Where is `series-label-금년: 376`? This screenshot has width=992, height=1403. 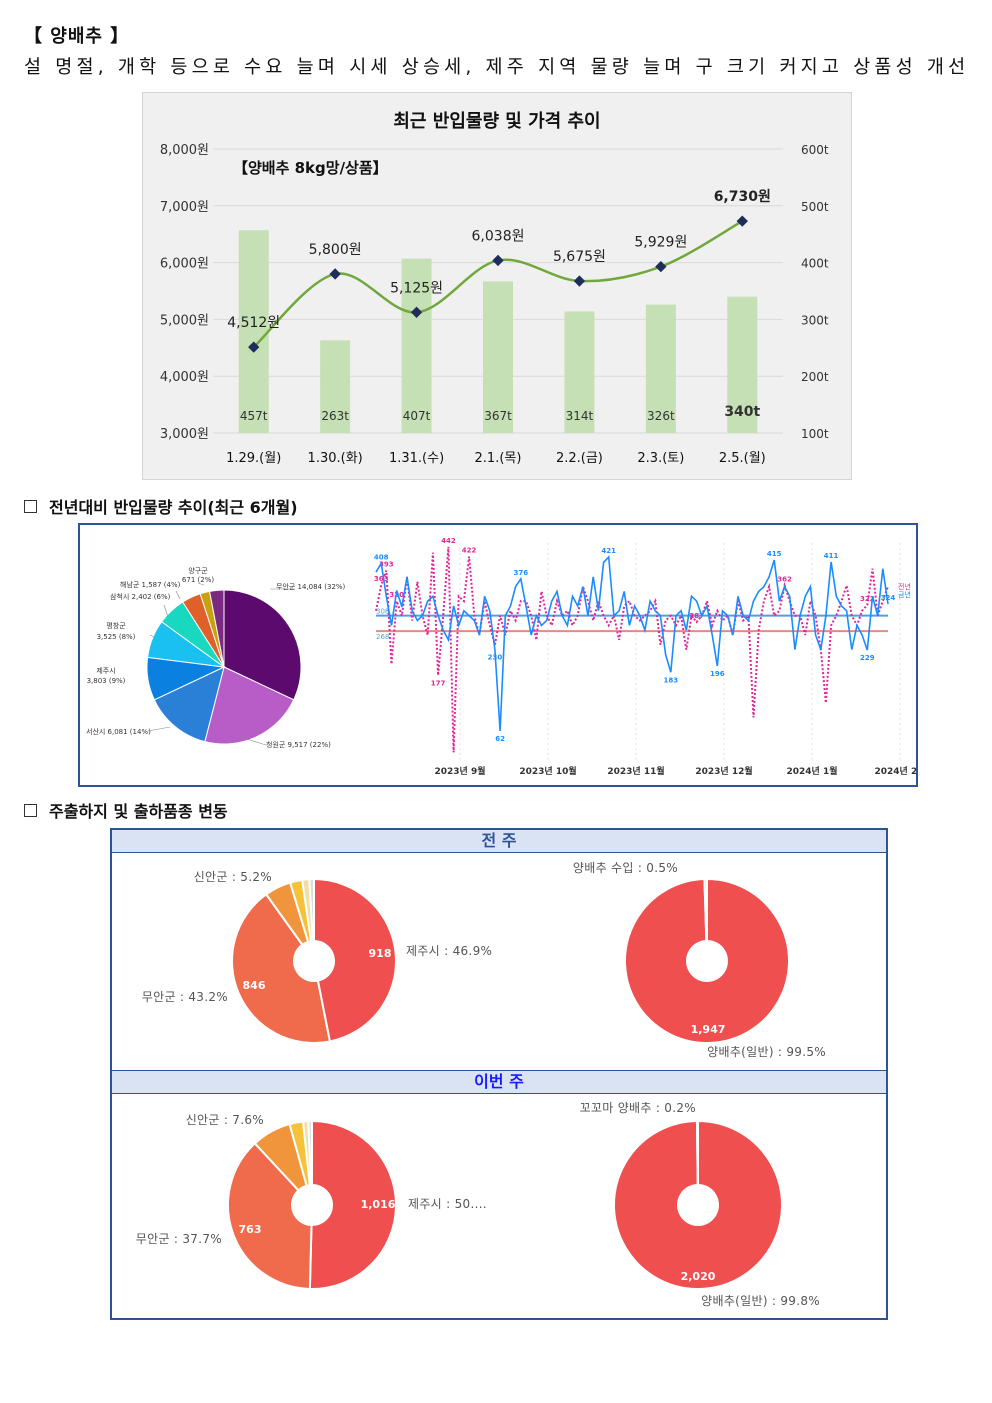 series-label-금년: 376 is located at coordinates (520, 573).